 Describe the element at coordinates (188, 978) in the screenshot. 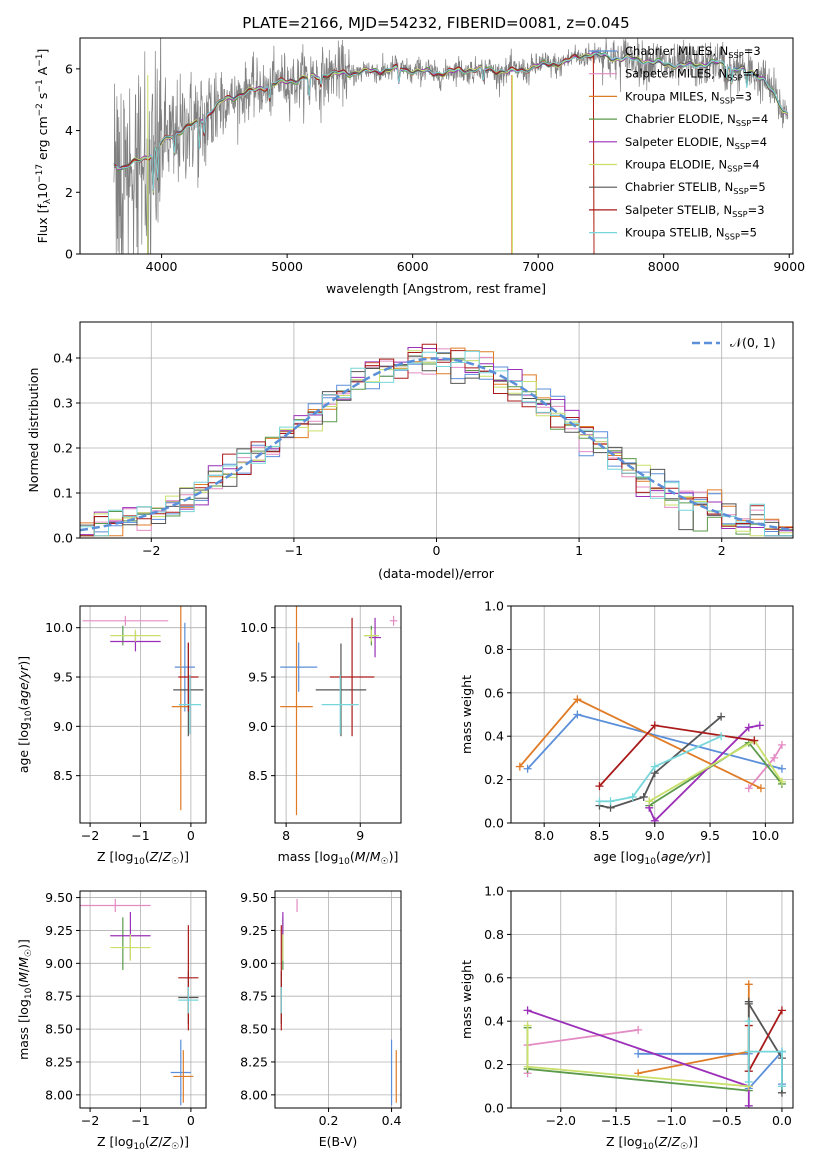

I see `errorbar-salpeter_stelib` at that location.